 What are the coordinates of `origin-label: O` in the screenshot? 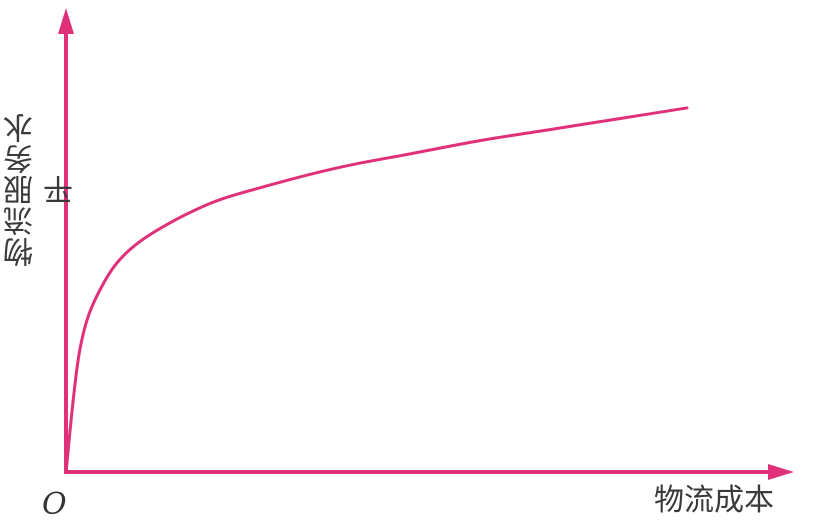 It's located at (54, 504).